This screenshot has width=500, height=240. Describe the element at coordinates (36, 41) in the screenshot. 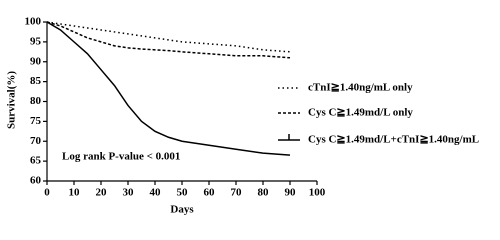

I see `y-tick-label: 95` at that location.